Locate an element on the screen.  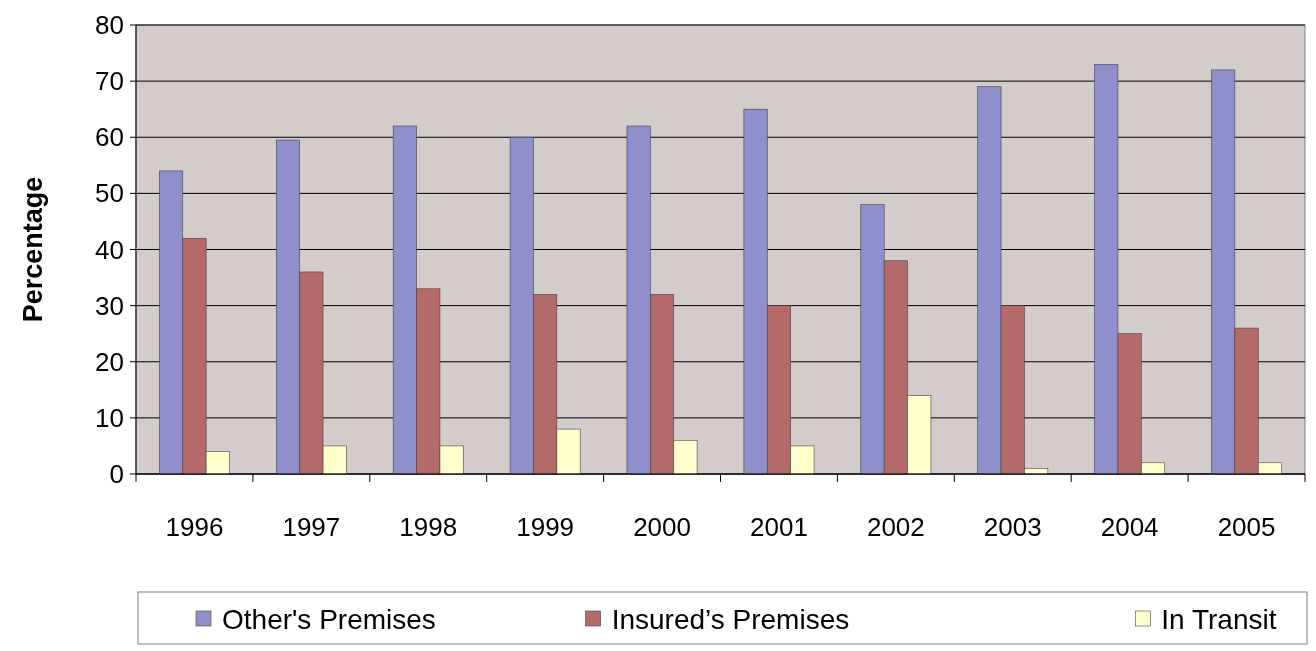
x-tick-label: 1998 is located at coordinates (428, 527).